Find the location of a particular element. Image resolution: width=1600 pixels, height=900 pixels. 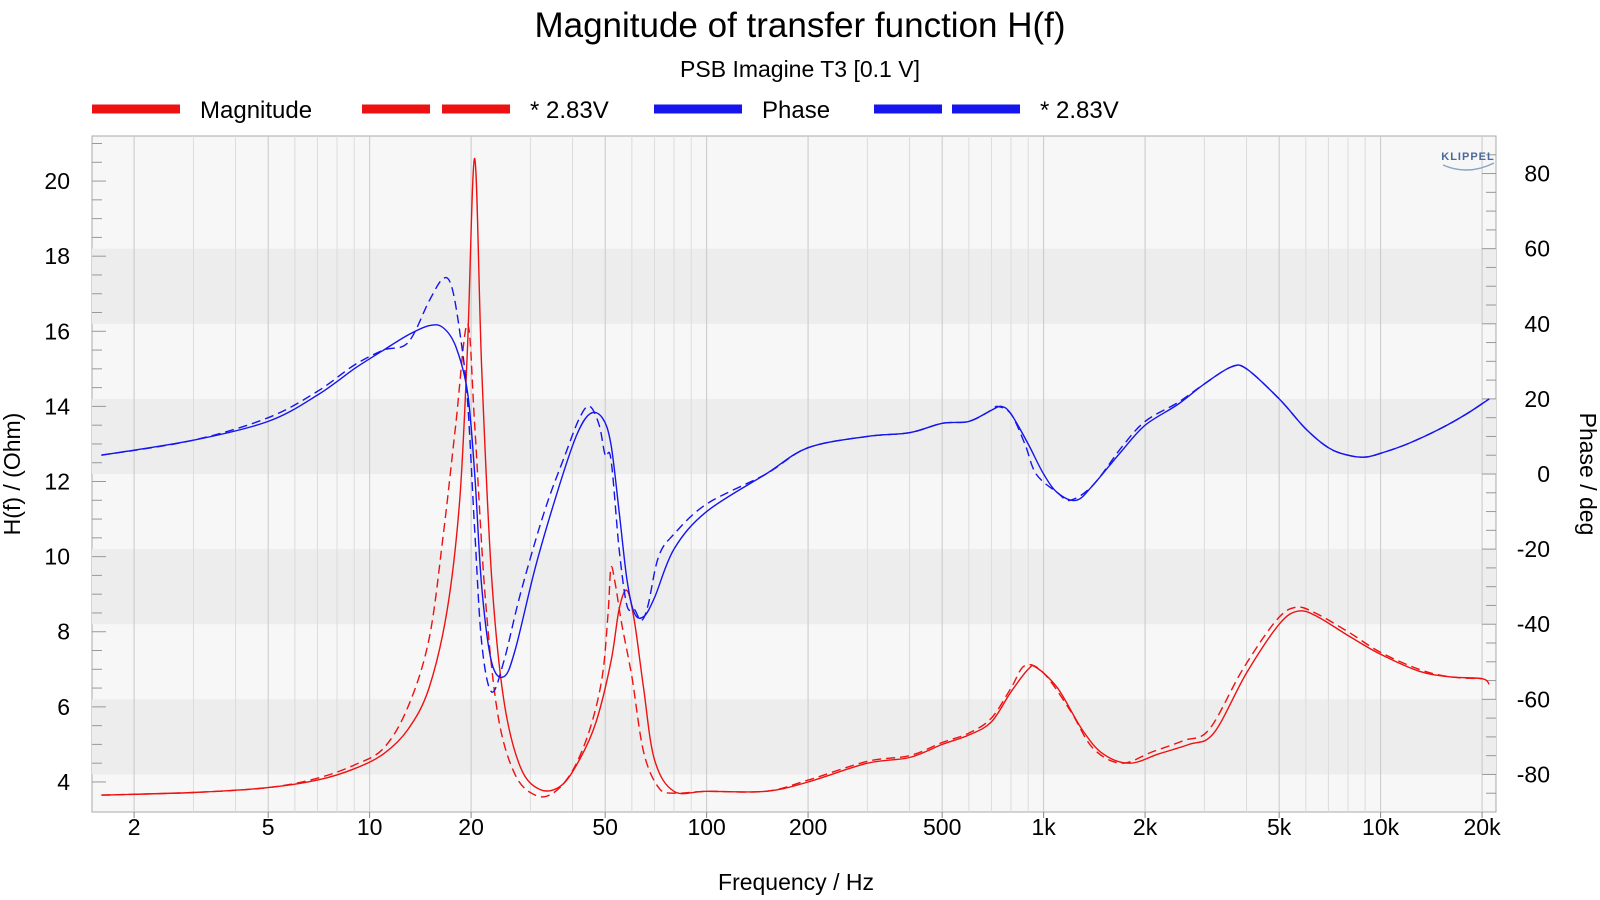

legend-magnitude-2-83v: * 2.83V is located at coordinates (485, 110).